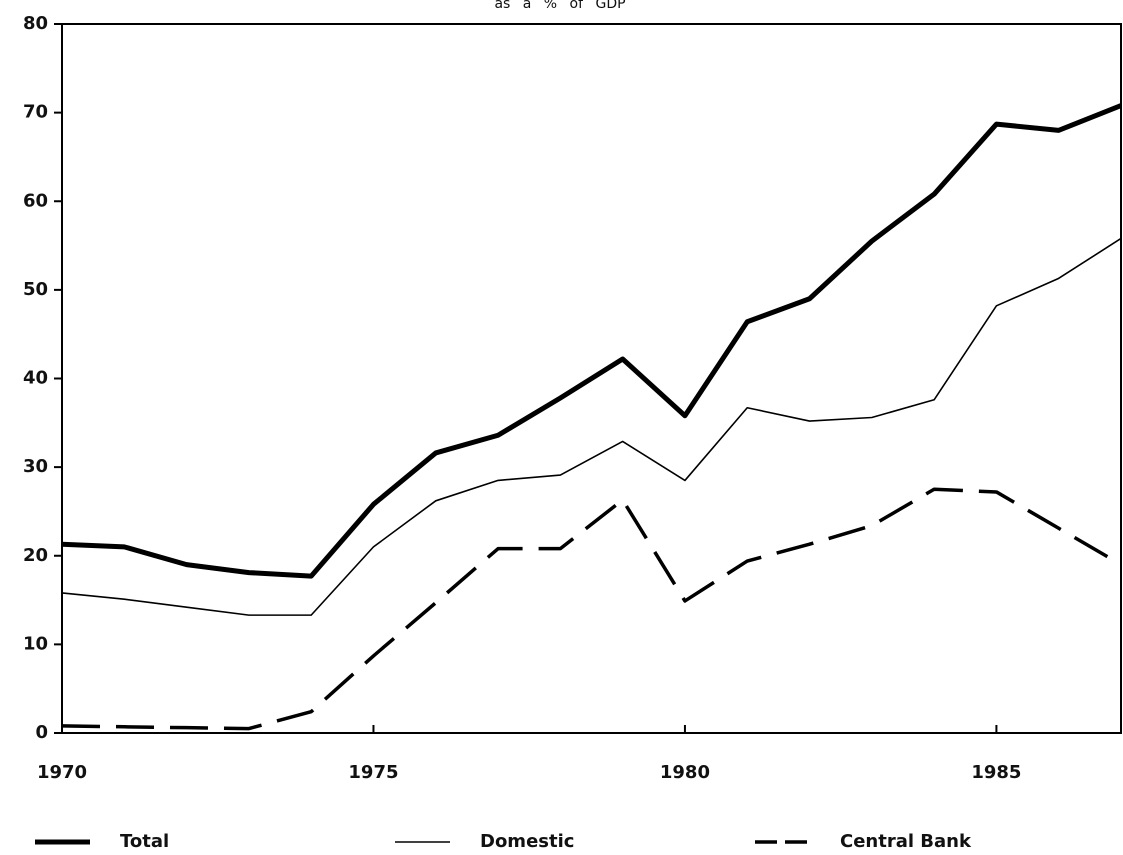 The width and height of the screenshot is (1123, 855). I want to click on legend-label: Central Bank, so click(906, 841).